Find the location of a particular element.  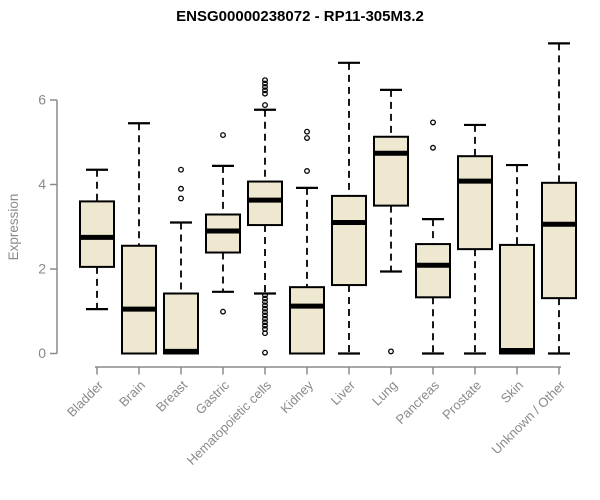

chart-title: ENSG00000238072 - RP11-305M3.2 is located at coordinates (300, 16).